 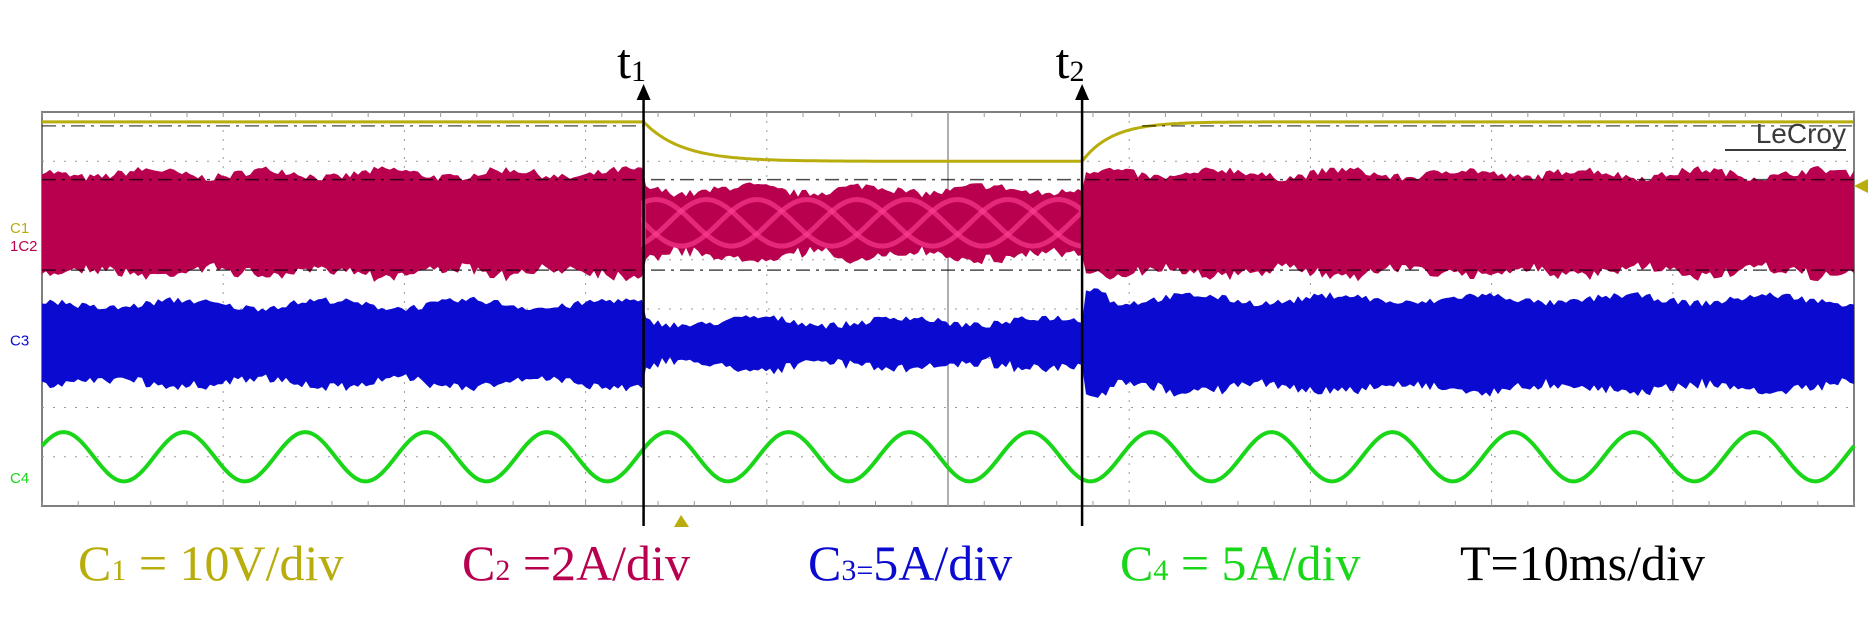 I want to click on channel-tag-c3: C3, so click(x=19, y=340).